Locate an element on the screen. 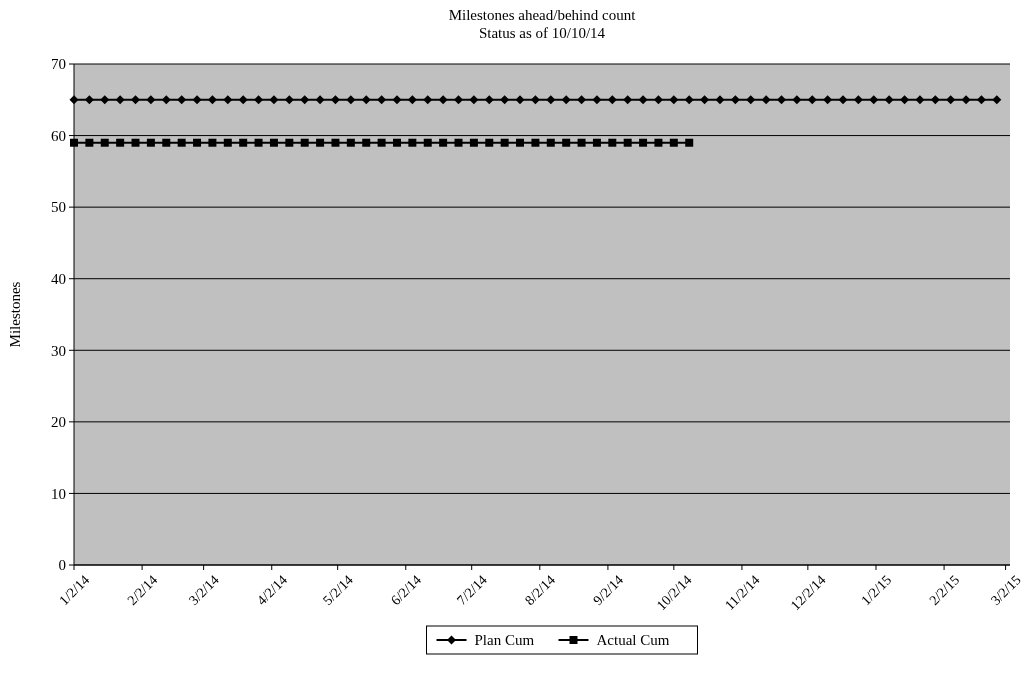  y-tick-label: 40 is located at coordinates (58, 278).